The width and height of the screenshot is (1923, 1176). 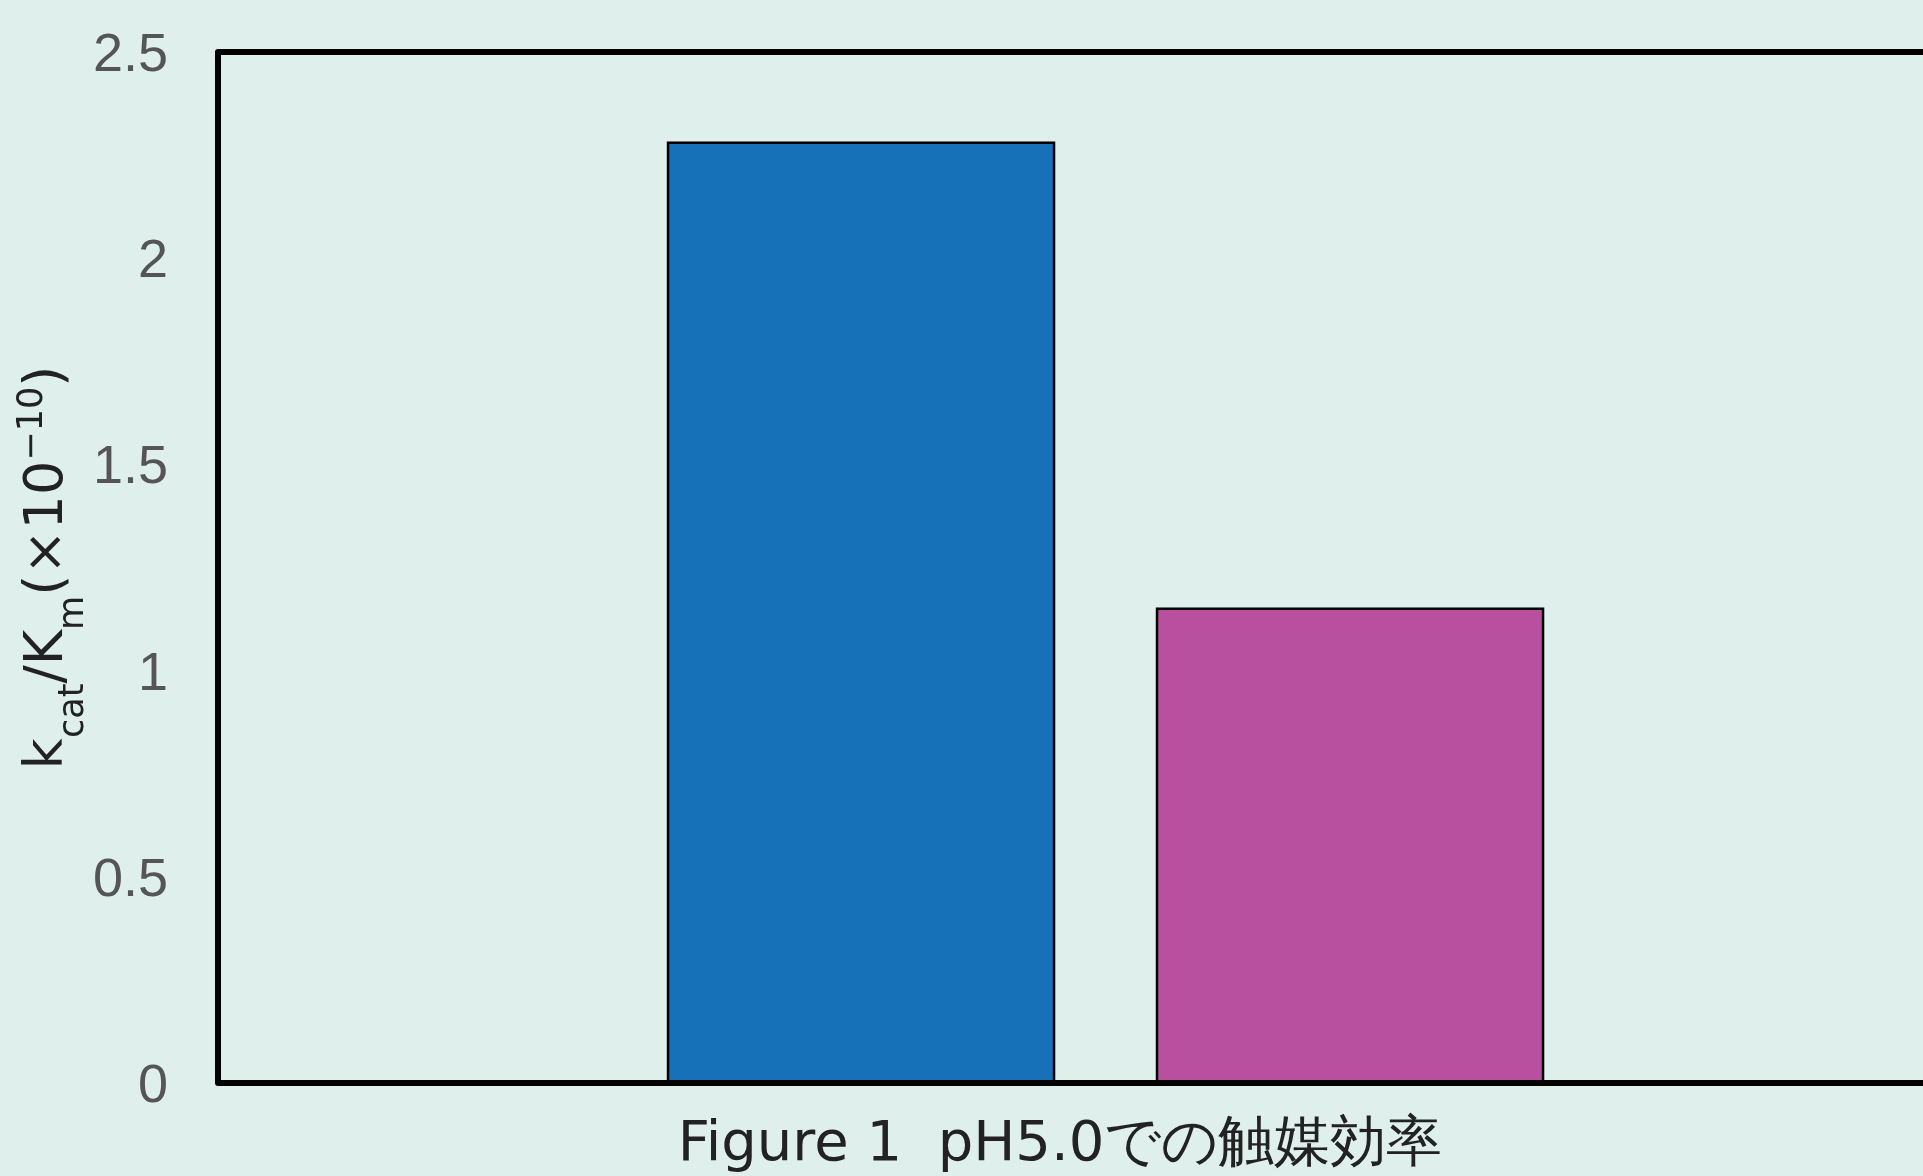 I want to click on y-tick-label: 0.5, so click(x=130, y=876).